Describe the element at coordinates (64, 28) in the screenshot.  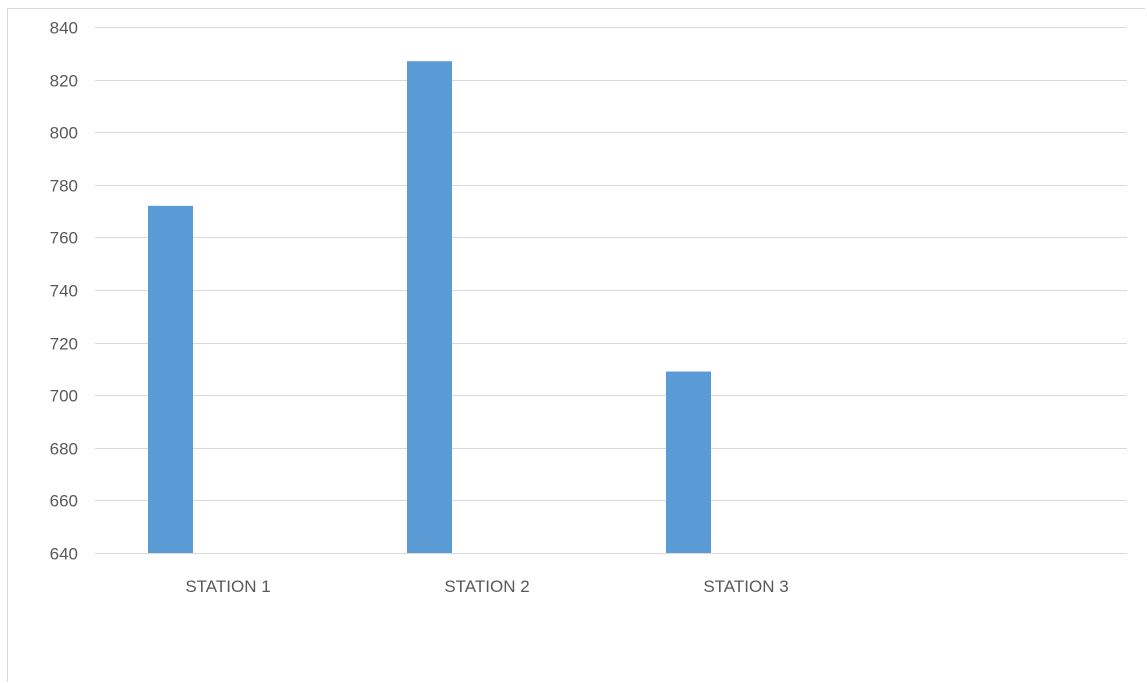
I see `y-tick-label: 840` at that location.